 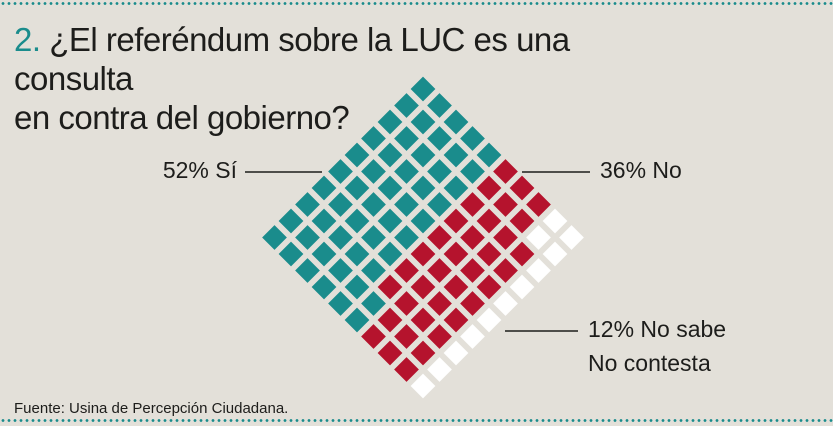 What do you see at coordinates (641, 170) in the screenshot?
I see `label-no: 36% No` at bounding box center [641, 170].